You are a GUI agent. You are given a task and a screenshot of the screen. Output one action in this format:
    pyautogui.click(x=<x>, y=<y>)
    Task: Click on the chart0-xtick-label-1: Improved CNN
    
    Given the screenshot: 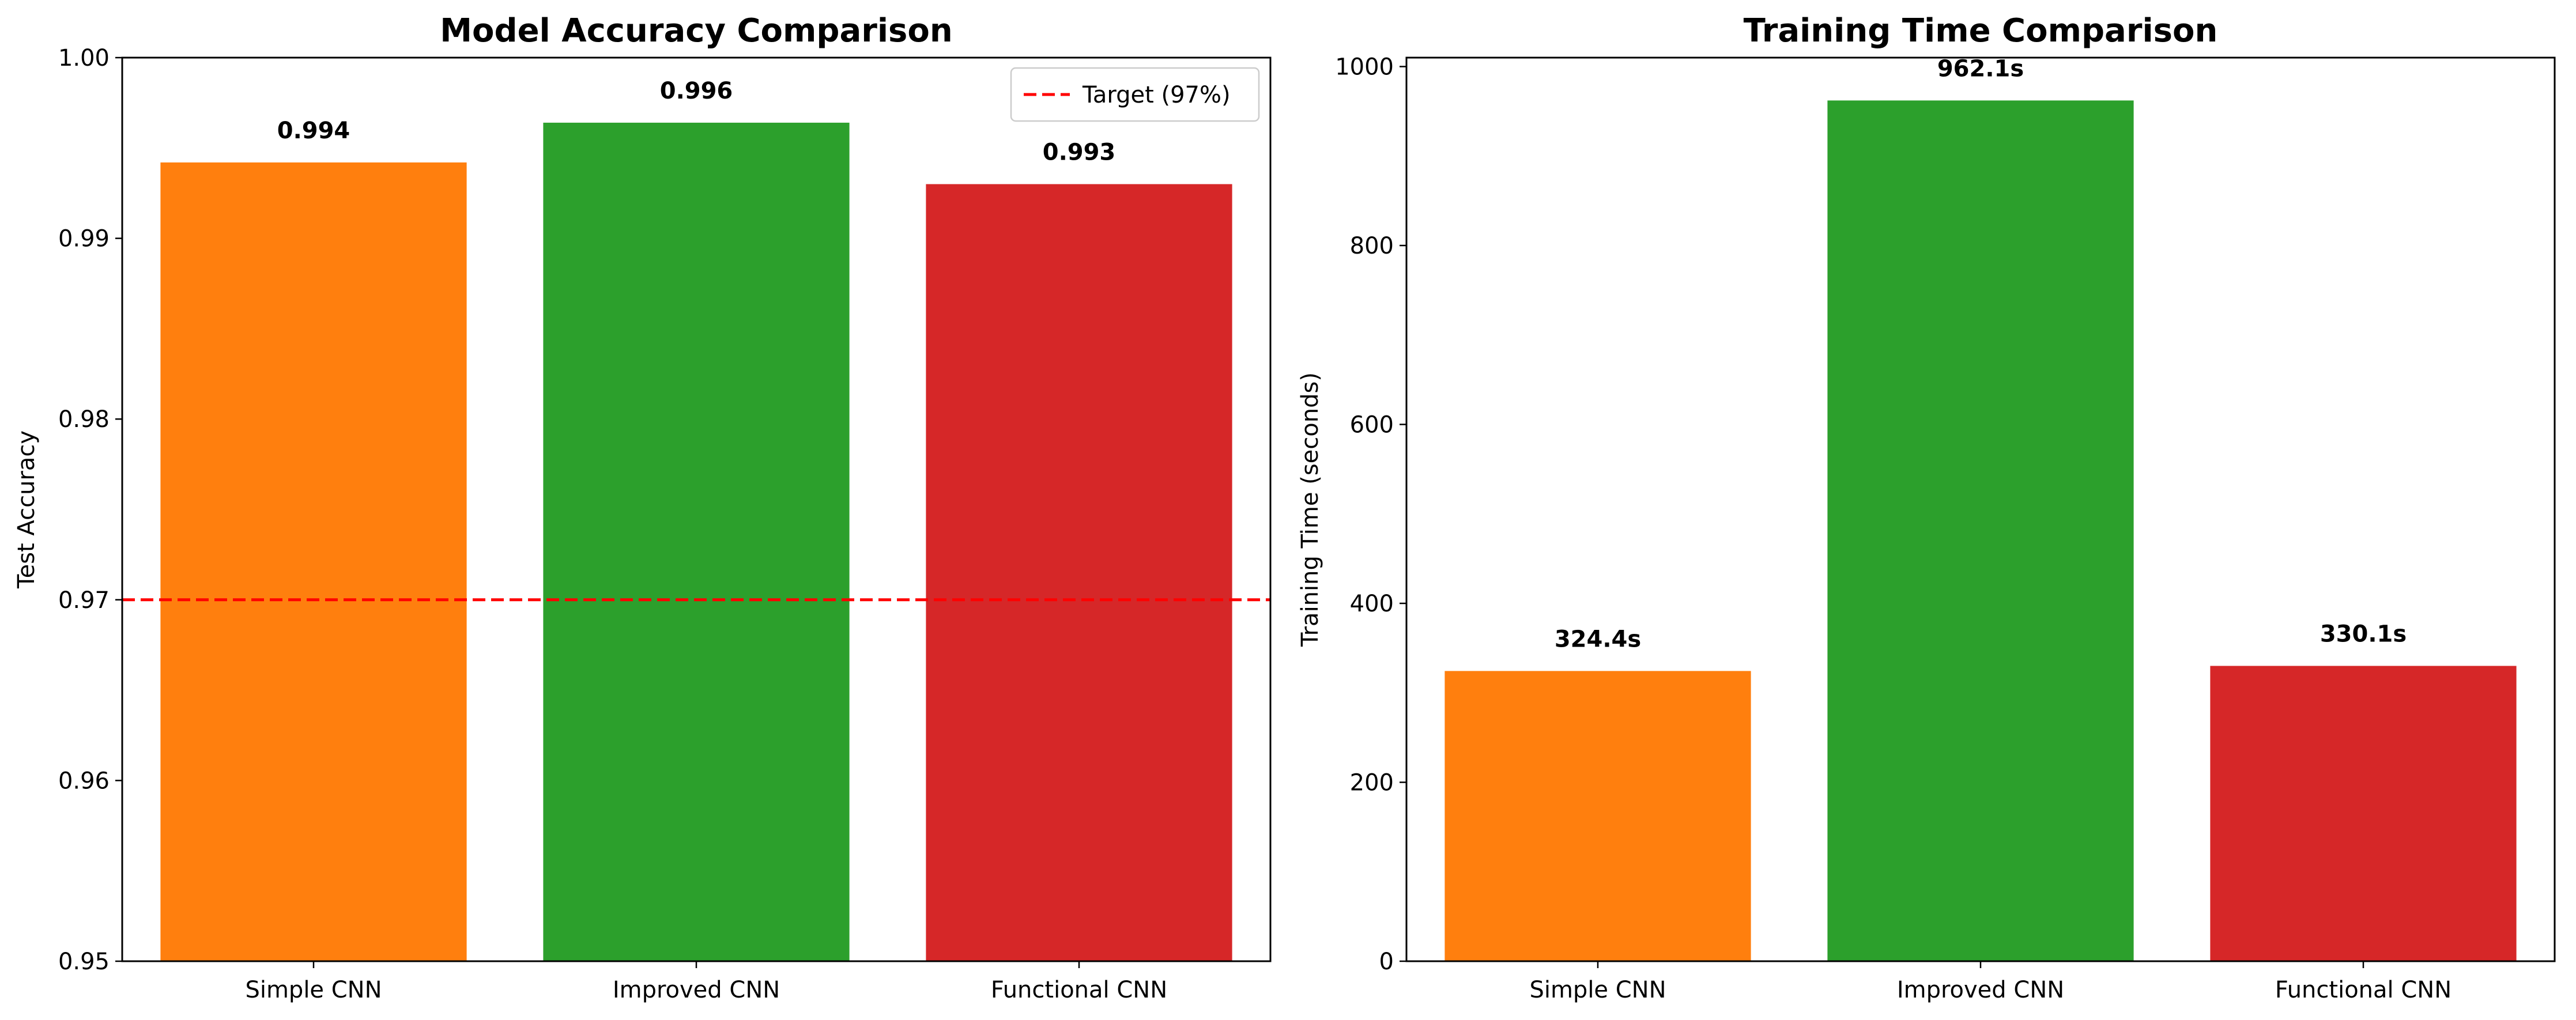 What is the action you would take?
    pyautogui.click(x=696, y=990)
    